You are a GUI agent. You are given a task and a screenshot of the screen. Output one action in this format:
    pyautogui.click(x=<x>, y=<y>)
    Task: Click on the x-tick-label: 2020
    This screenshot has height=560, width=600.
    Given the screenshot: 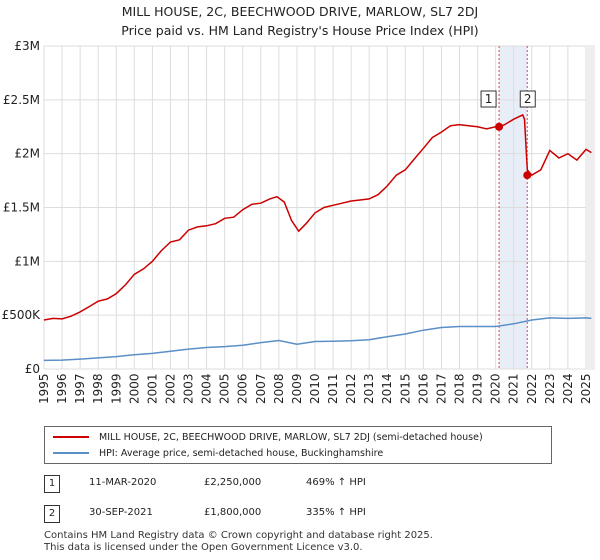 What is the action you would take?
    pyautogui.click(x=496, y=388)
    